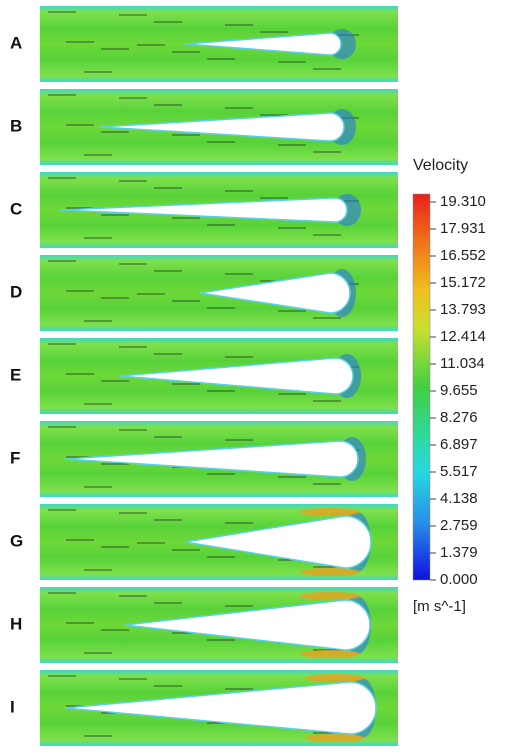 This screenshot has width=531, height=753. Describe the element at coordinates (459, 417) in the screenshot. I see `colorbar-tick-label: 8.276` at that location.